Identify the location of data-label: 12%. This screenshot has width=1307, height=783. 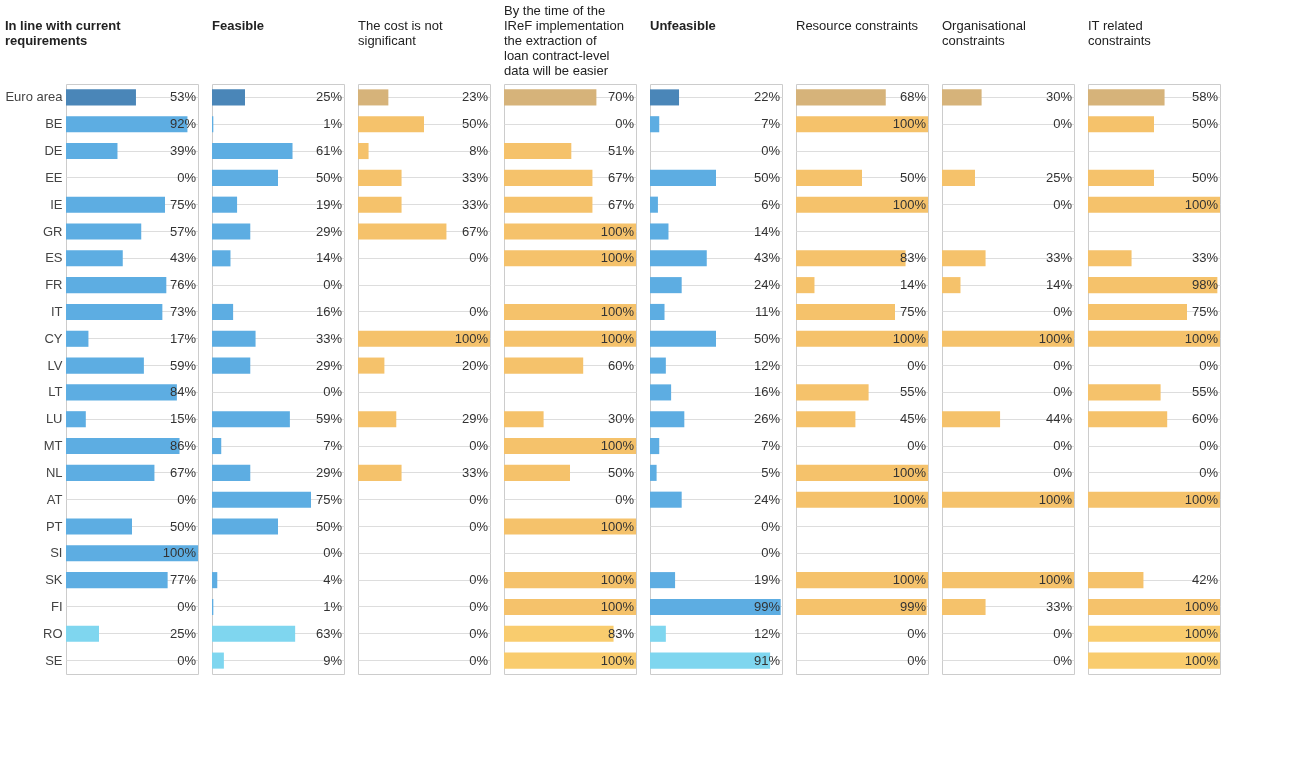
(767, 633).